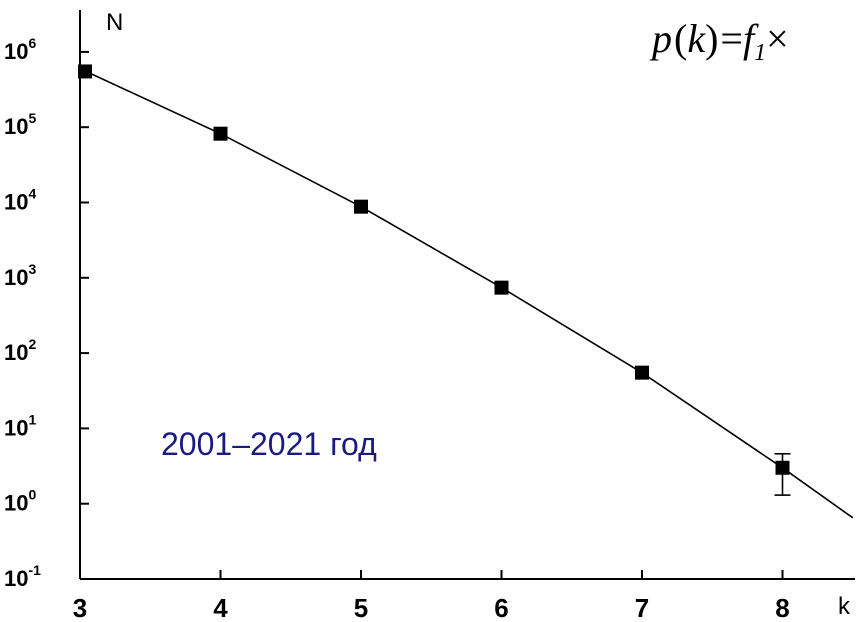 The width and height of the screenshot is (859, 622). I want to click on y-tick-label: 10⁻¹, so click(22, 576).